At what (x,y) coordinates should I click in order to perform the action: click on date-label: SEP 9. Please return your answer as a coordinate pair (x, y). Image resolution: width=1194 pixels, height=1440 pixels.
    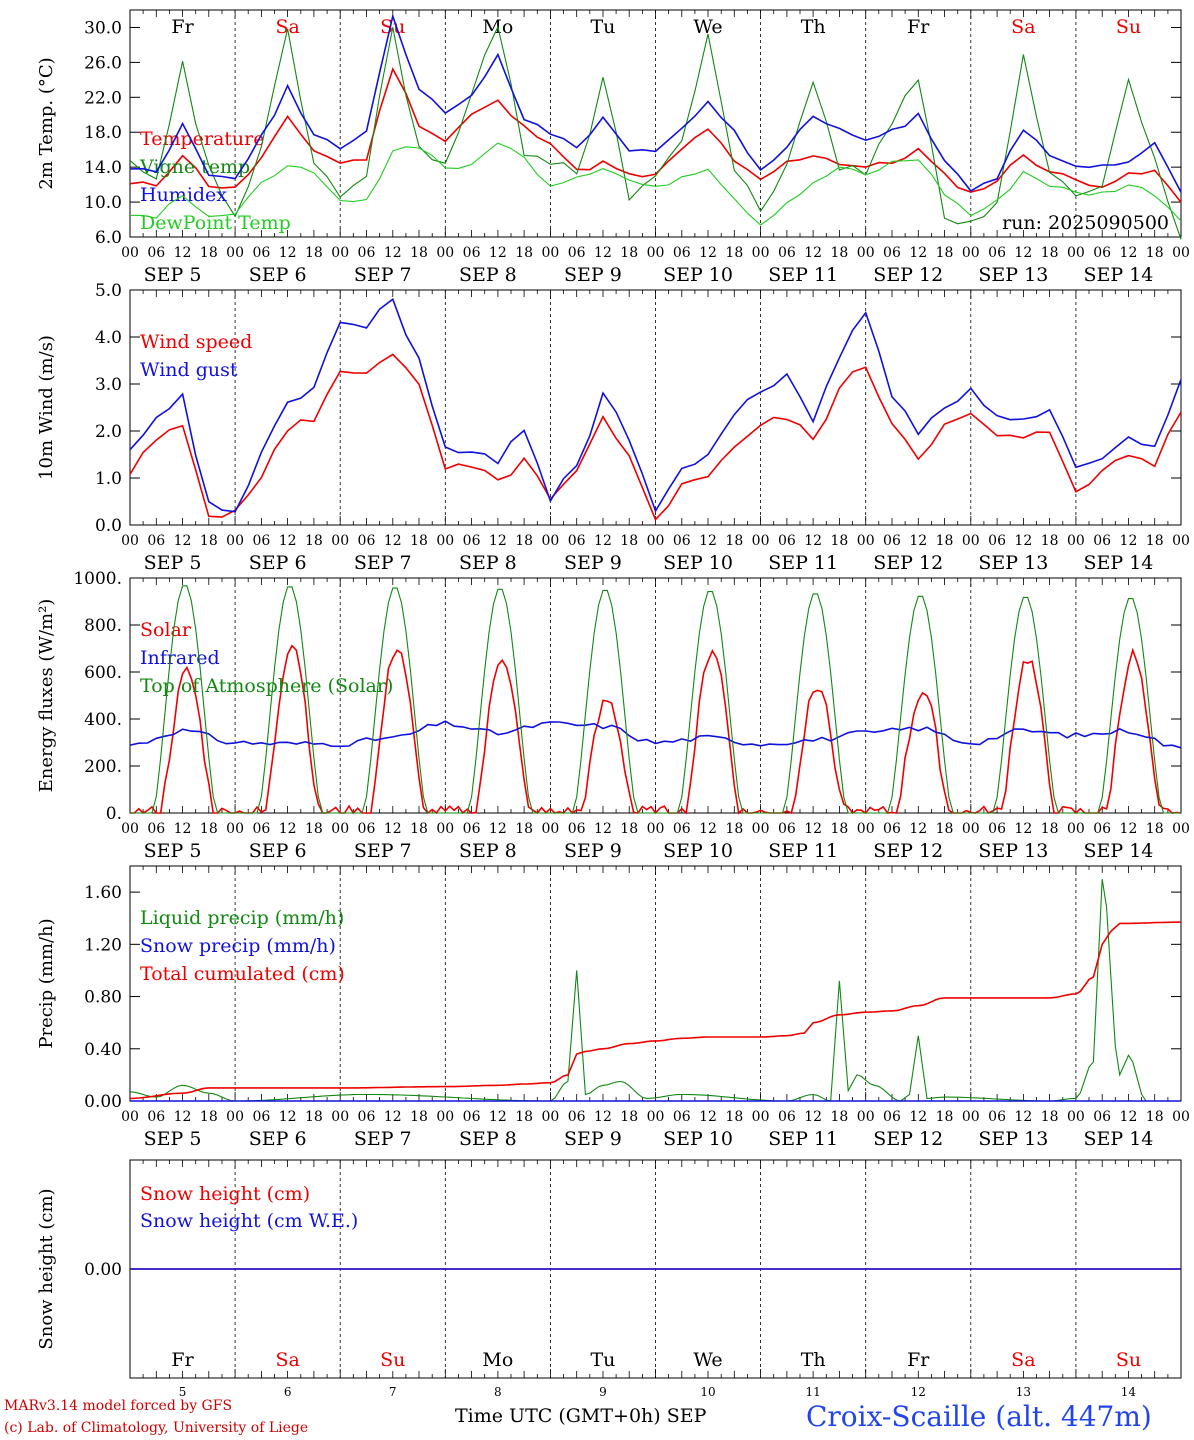
    Looking at the image, I should click on (593, 275).